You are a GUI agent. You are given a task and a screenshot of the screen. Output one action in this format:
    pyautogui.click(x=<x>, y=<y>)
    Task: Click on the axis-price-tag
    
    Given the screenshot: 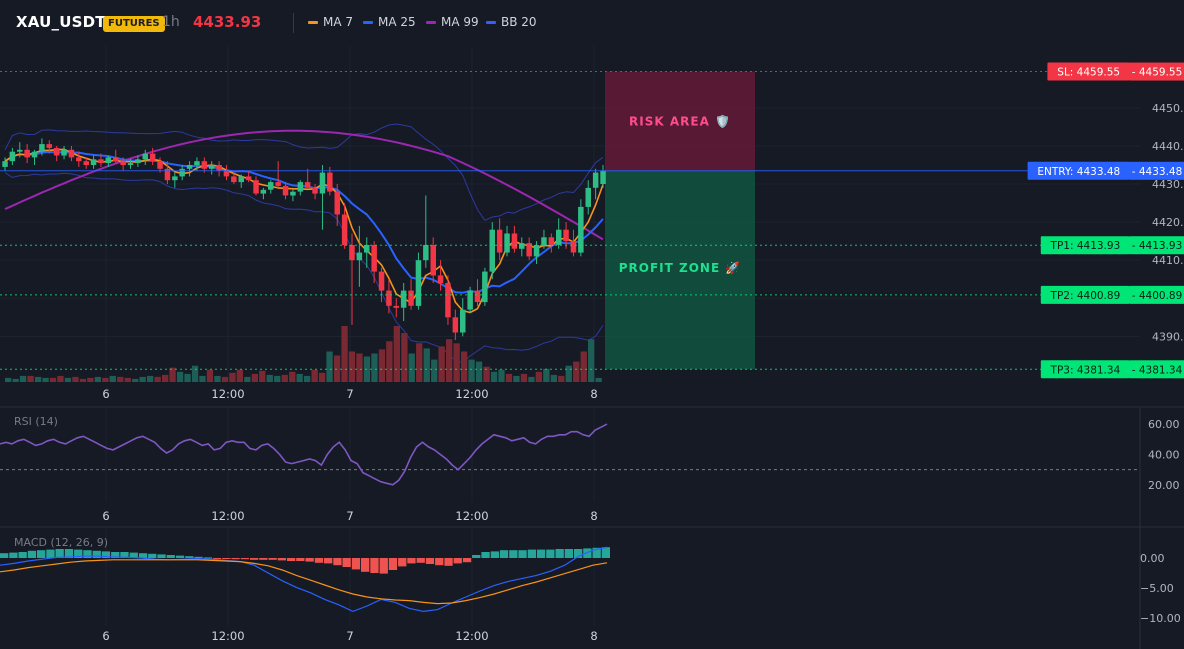 What is the action you would take?
    pyautogui.click(x=1157, y=71)
    